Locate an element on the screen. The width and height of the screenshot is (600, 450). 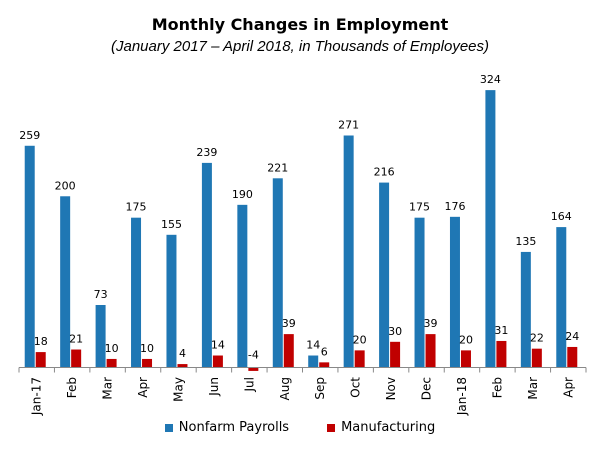
data-label-nonfarm-2: 73 is located at coordinates (101, 294).